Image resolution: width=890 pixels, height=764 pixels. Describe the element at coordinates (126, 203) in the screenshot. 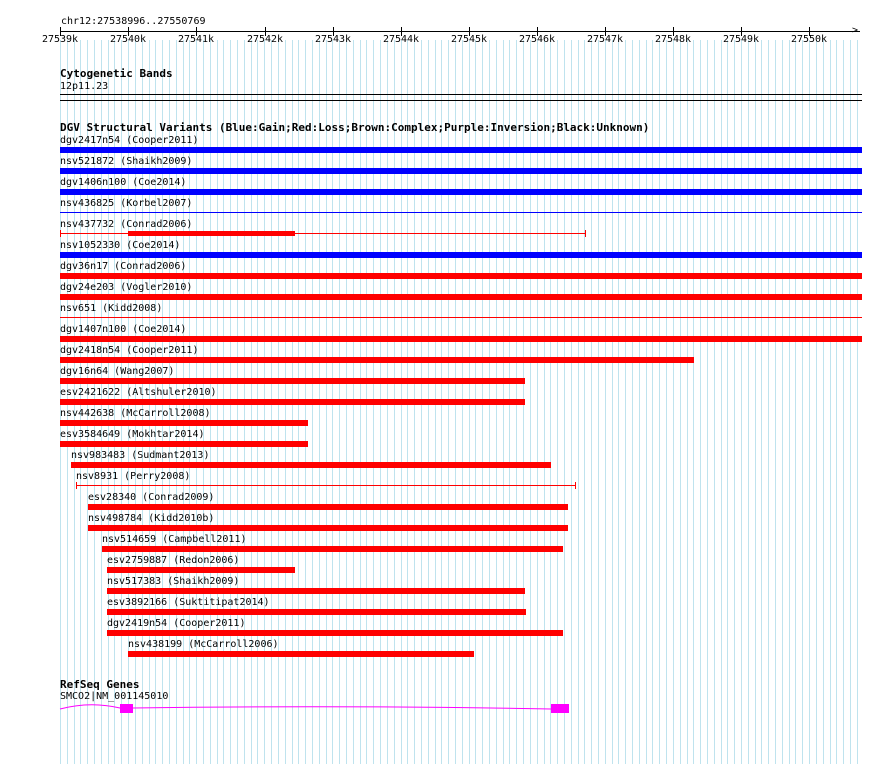

I see `dgv-feature-label: nsv436825 (Korbel2007)` at that location.